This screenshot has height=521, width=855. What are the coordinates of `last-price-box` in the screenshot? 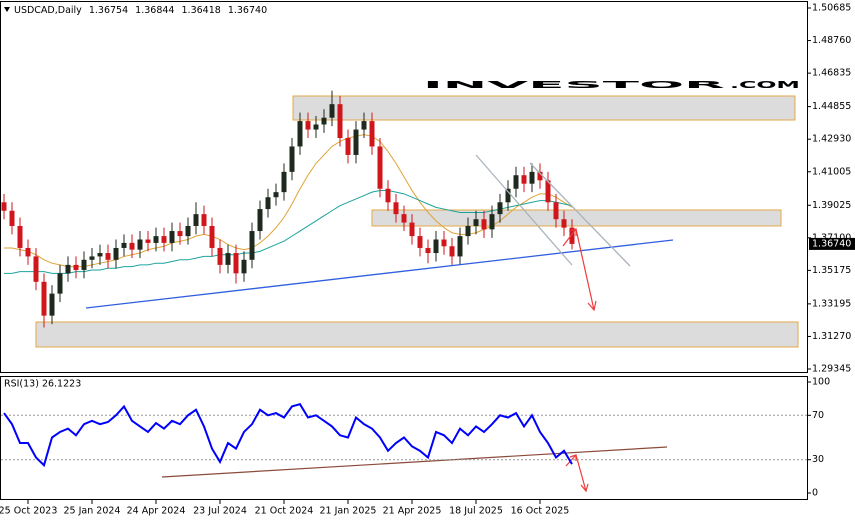 It's located at (832, 243).